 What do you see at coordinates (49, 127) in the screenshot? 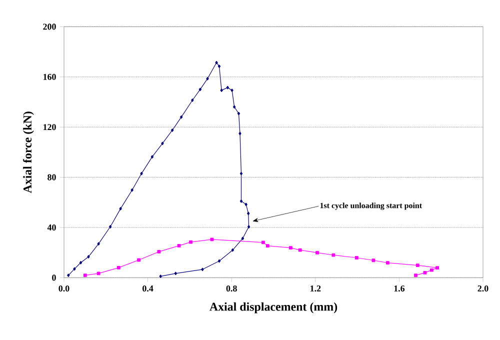
I see `y-tick-label: 120` at bounding box center [49, 127].